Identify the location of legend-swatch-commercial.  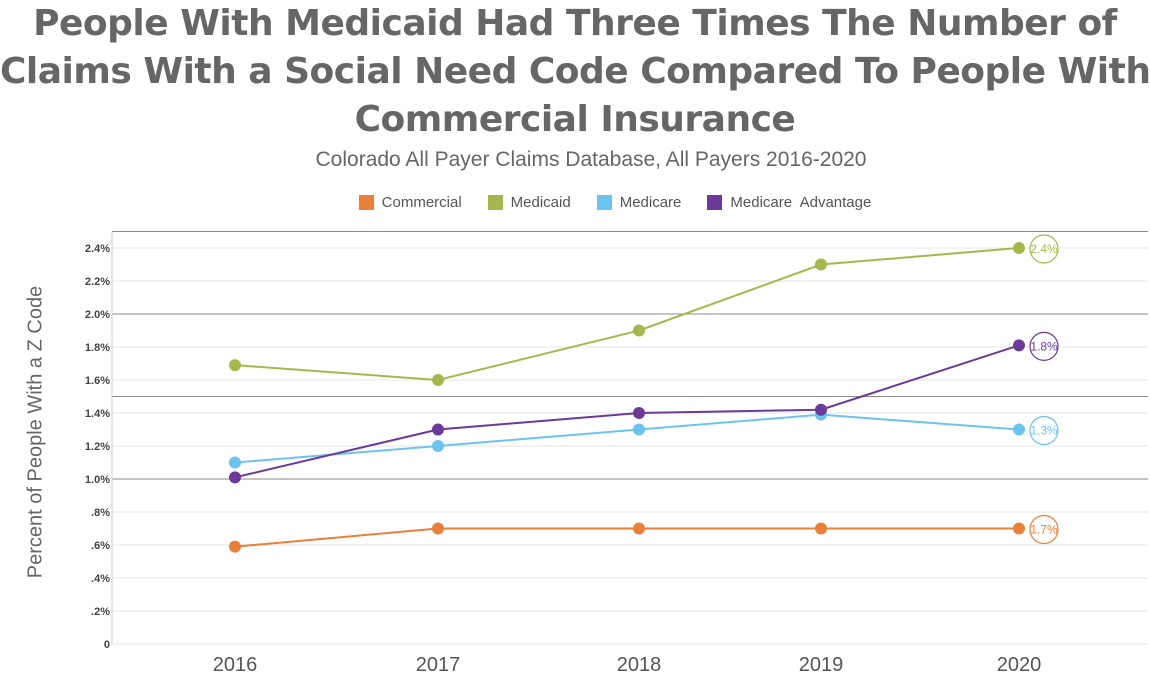
(366, 202).